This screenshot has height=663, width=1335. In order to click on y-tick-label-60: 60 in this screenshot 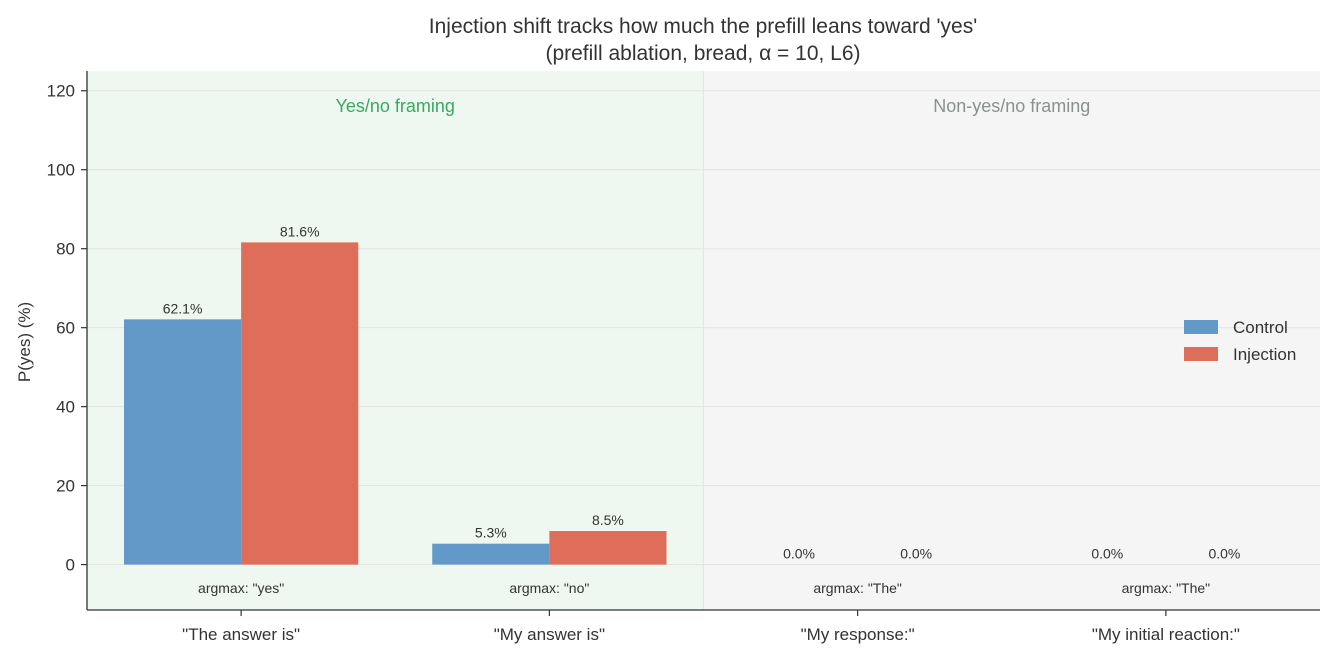, I will do `click(65, 328)`.